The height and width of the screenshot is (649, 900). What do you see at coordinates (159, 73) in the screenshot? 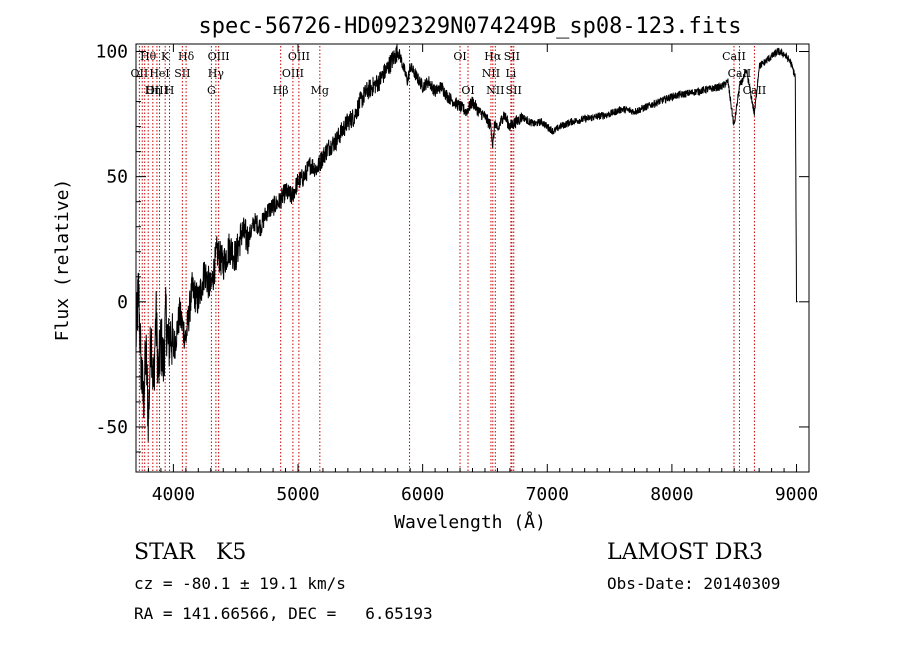
I see `spectral-line-label: HeI` at bounding box center [159, 73].